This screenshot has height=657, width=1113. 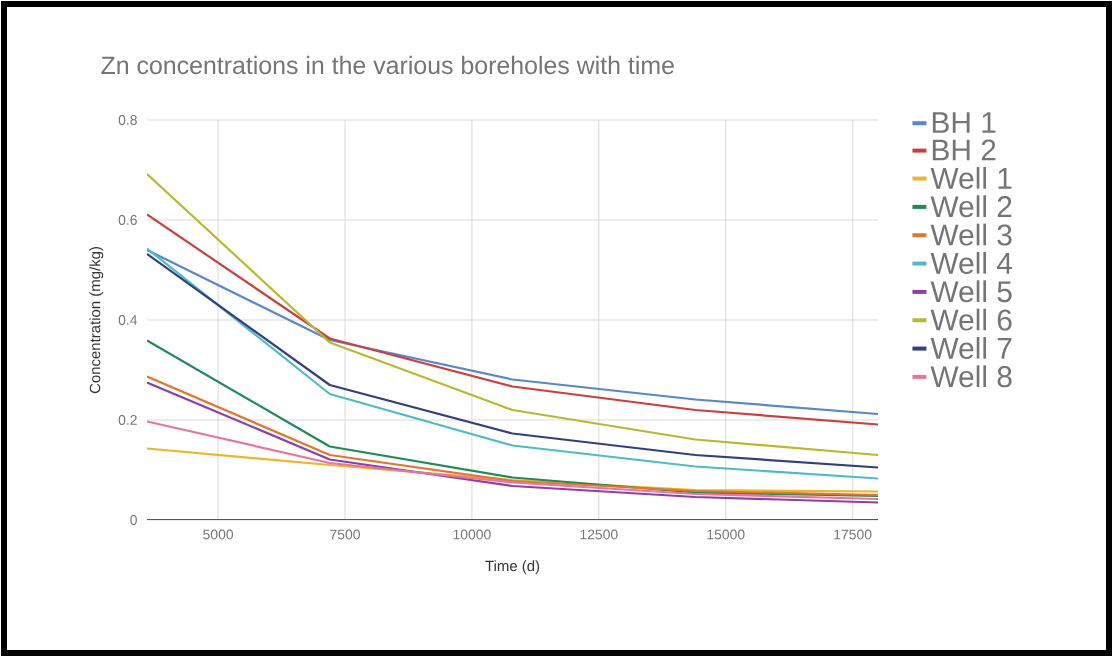 What do you see at coordinates (127, 220) in the screenshot?
I see `y-tick-label: 0.6` at bounding box center [127, 220].